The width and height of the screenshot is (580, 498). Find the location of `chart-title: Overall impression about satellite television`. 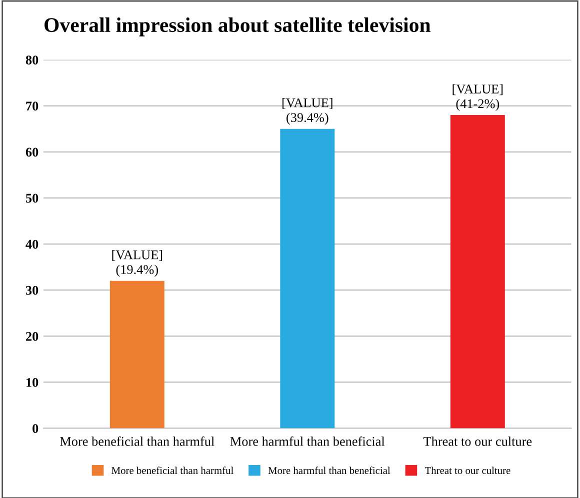

chart-title: Overall impression about satellite television is located at coordinates (237, 26).